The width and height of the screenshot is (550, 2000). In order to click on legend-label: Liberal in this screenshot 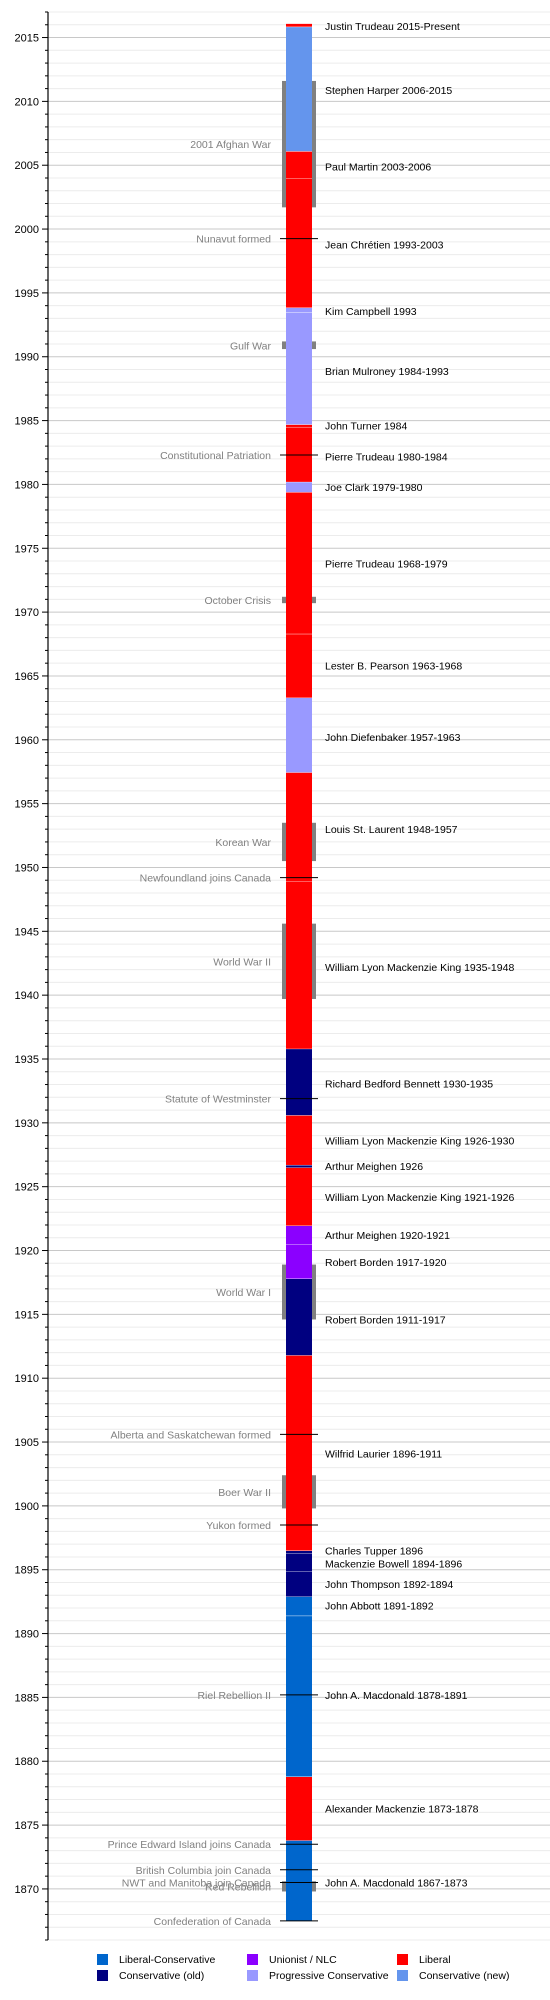, I will do `click(435, 1960)`.